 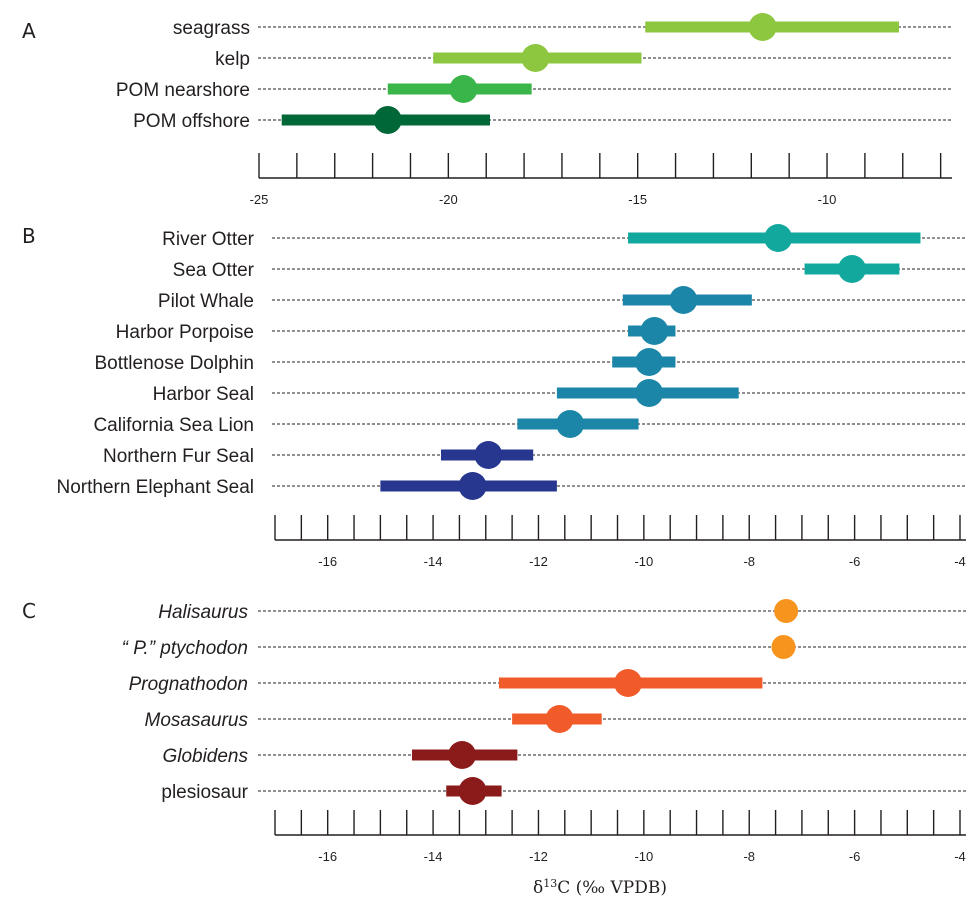 I want to click on category-label-sea-otter: Sea Otter, so click(x=214, y=270).